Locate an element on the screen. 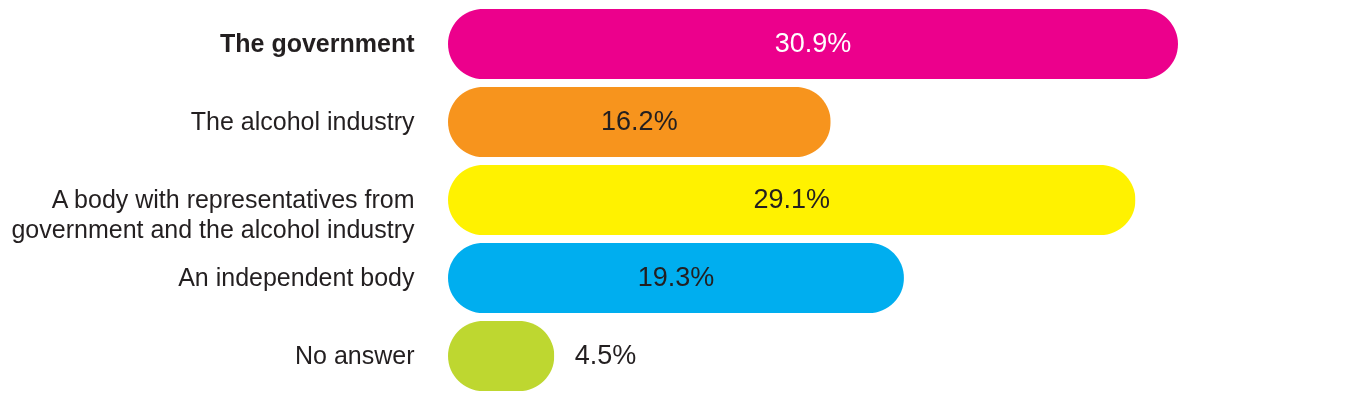 The width and height of the screenshot is (1372, 410). y-tick-label: The alcohol industry is located at coordinates (302, 121).